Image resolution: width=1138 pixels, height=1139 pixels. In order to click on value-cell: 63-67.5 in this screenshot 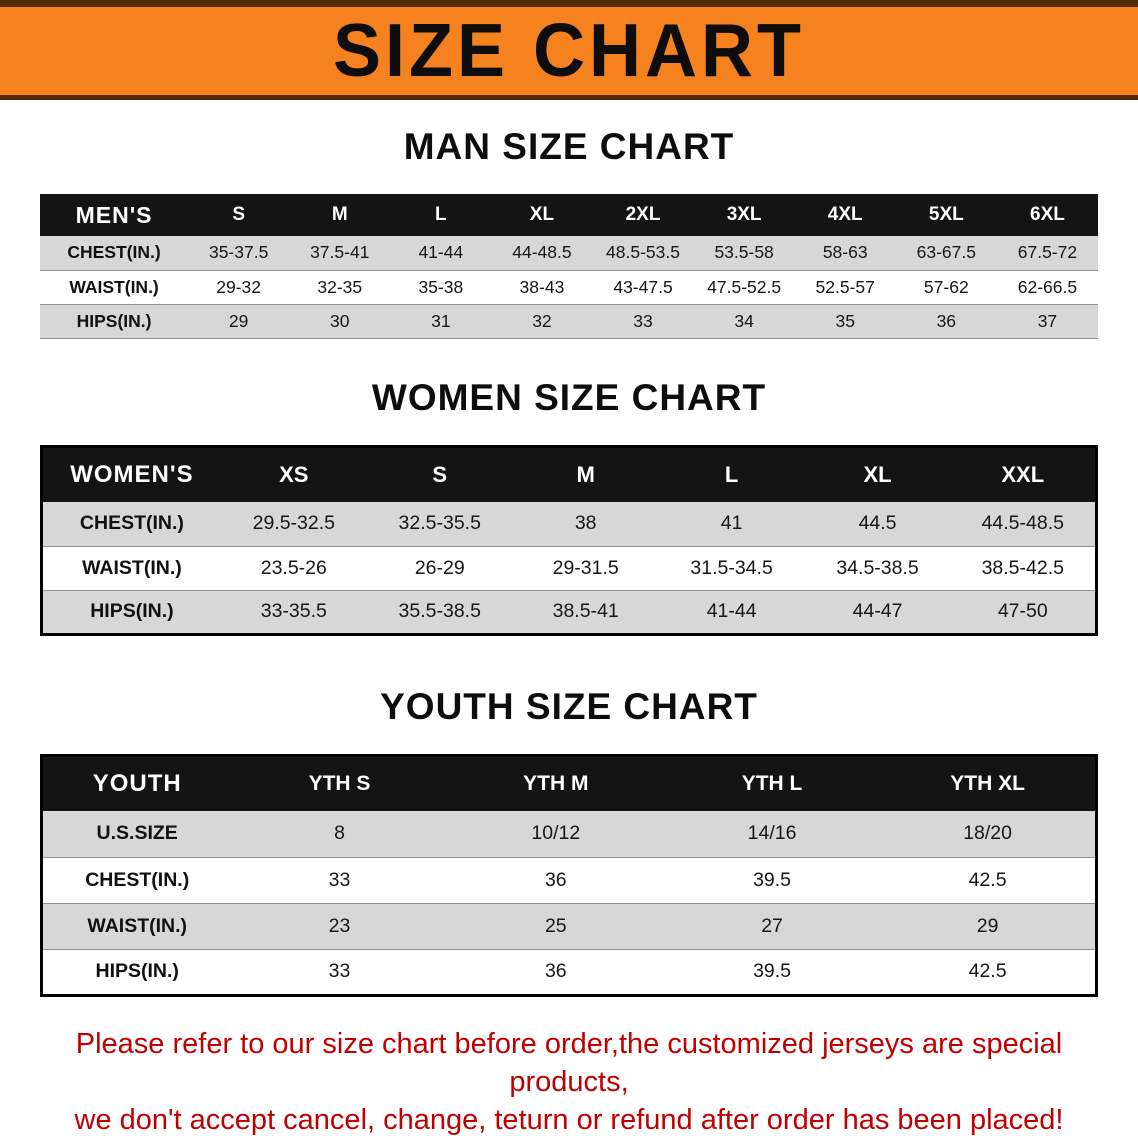, I will do `click(946, 253)`.